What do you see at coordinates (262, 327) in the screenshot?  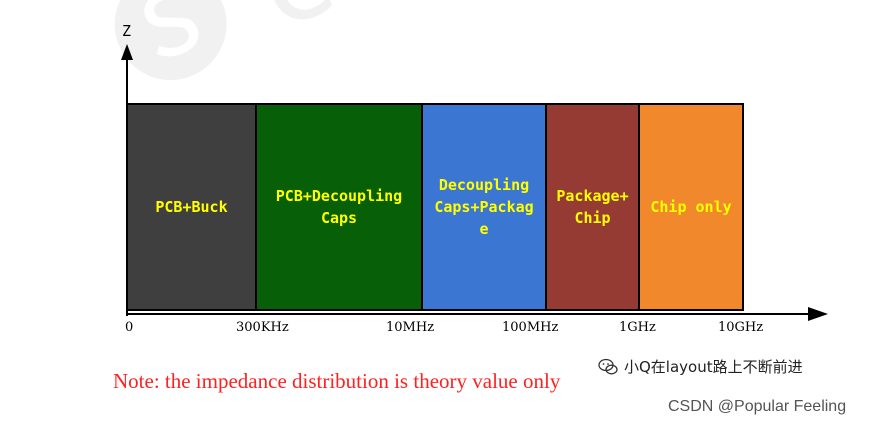 I see `x-tick-label: 300KHz` at bounding box center [262, 327].